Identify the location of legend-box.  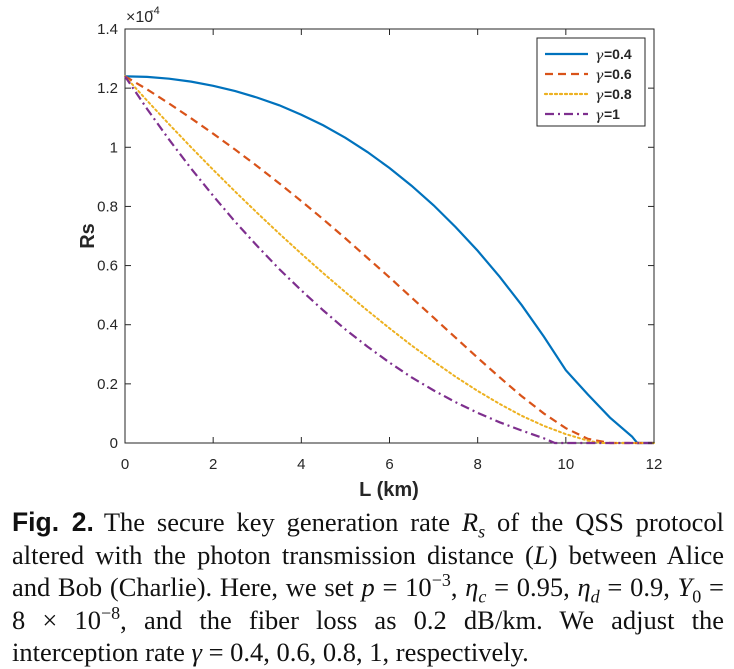
(591, 82).